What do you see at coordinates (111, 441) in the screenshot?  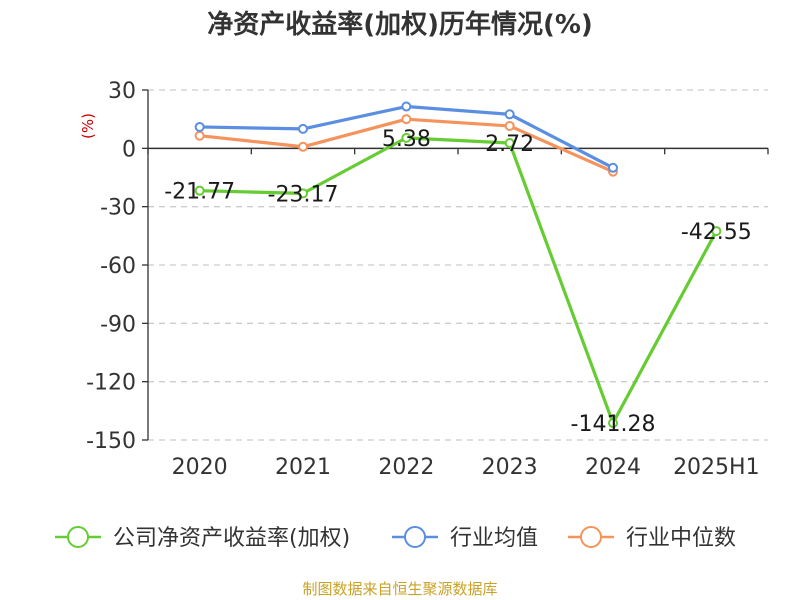 I see `y-tick-label: -150` at bounding box center [111, 441].